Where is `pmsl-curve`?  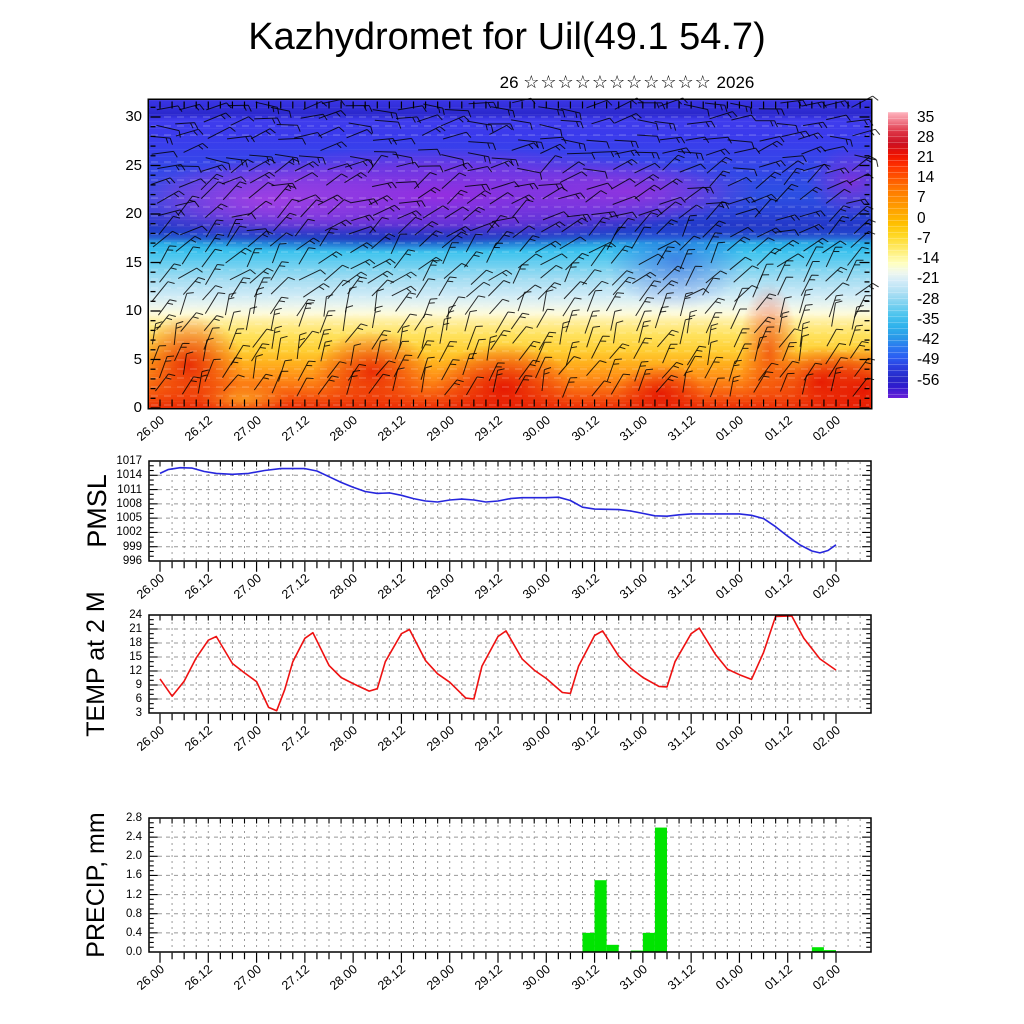 pmsl-curve is located at coordinates (498, 510).